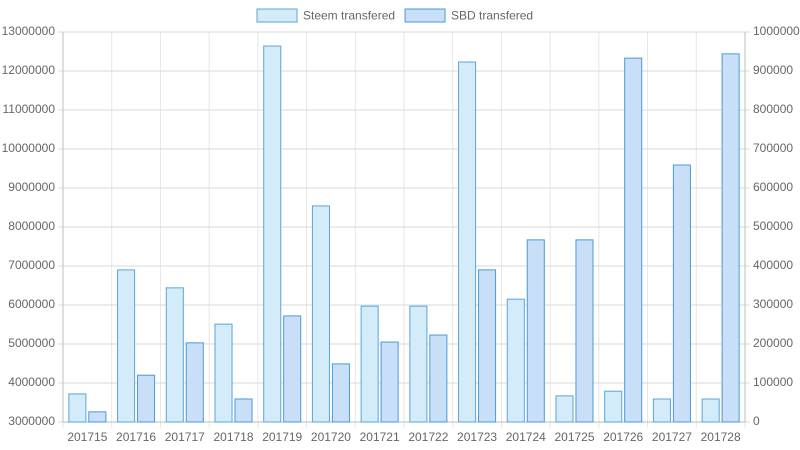  What do you see at coordinates (29, 109) in the screenshot?
I see `y-tick-label: 11000000` at bounding box center [29, 109].